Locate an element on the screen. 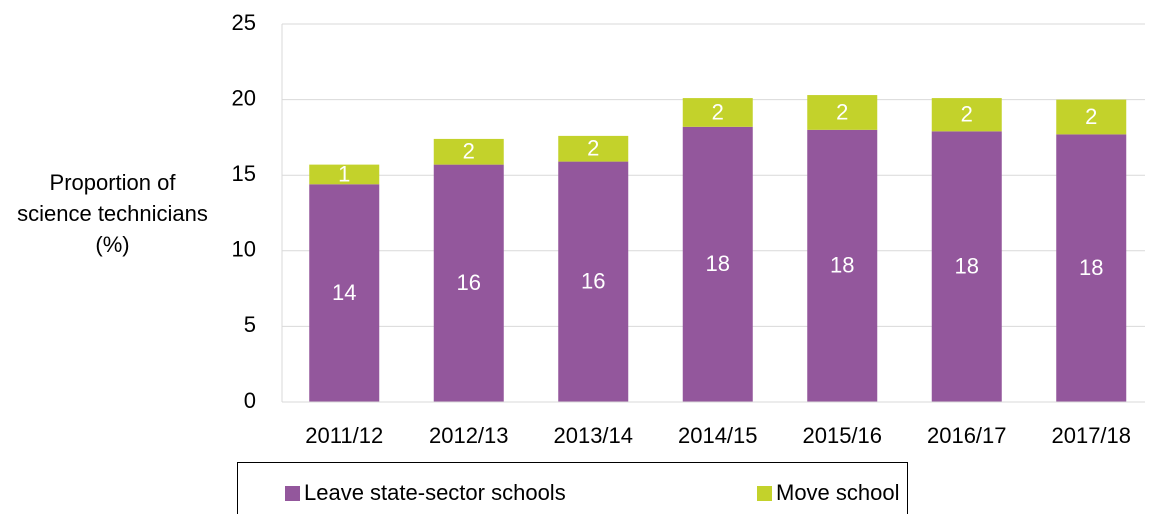  y-tick-label: 15 is located at coordinates (244, 173).